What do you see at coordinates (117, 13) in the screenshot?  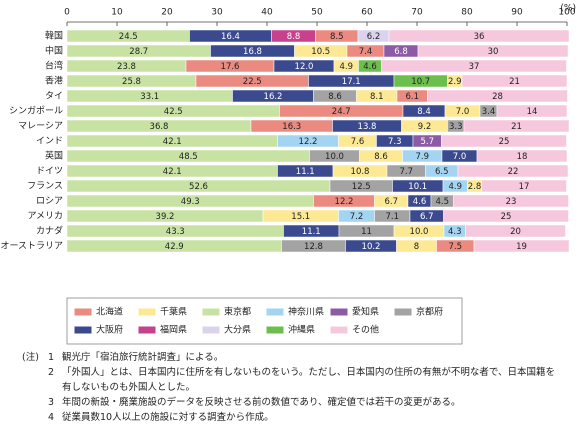 I see `x-tick-label: 10` at bounding box center [117, 13].